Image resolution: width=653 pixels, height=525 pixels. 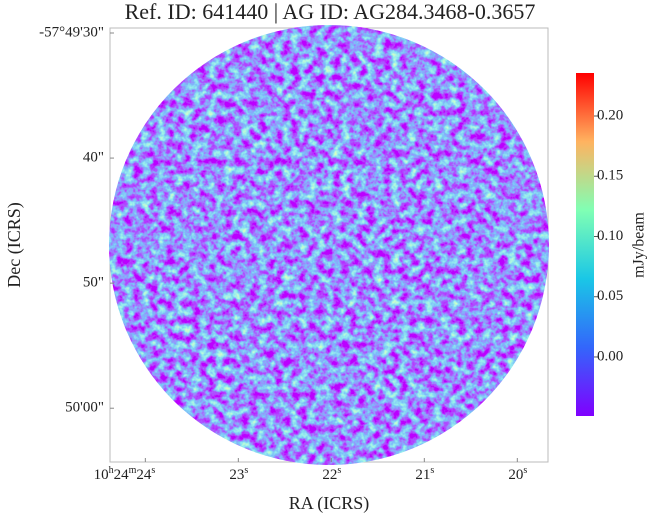 What do you see at coordinates (610, 176) in the screenshot?
I see `colorbar-tick-label: 0.15` at bounding box center [610, 176].